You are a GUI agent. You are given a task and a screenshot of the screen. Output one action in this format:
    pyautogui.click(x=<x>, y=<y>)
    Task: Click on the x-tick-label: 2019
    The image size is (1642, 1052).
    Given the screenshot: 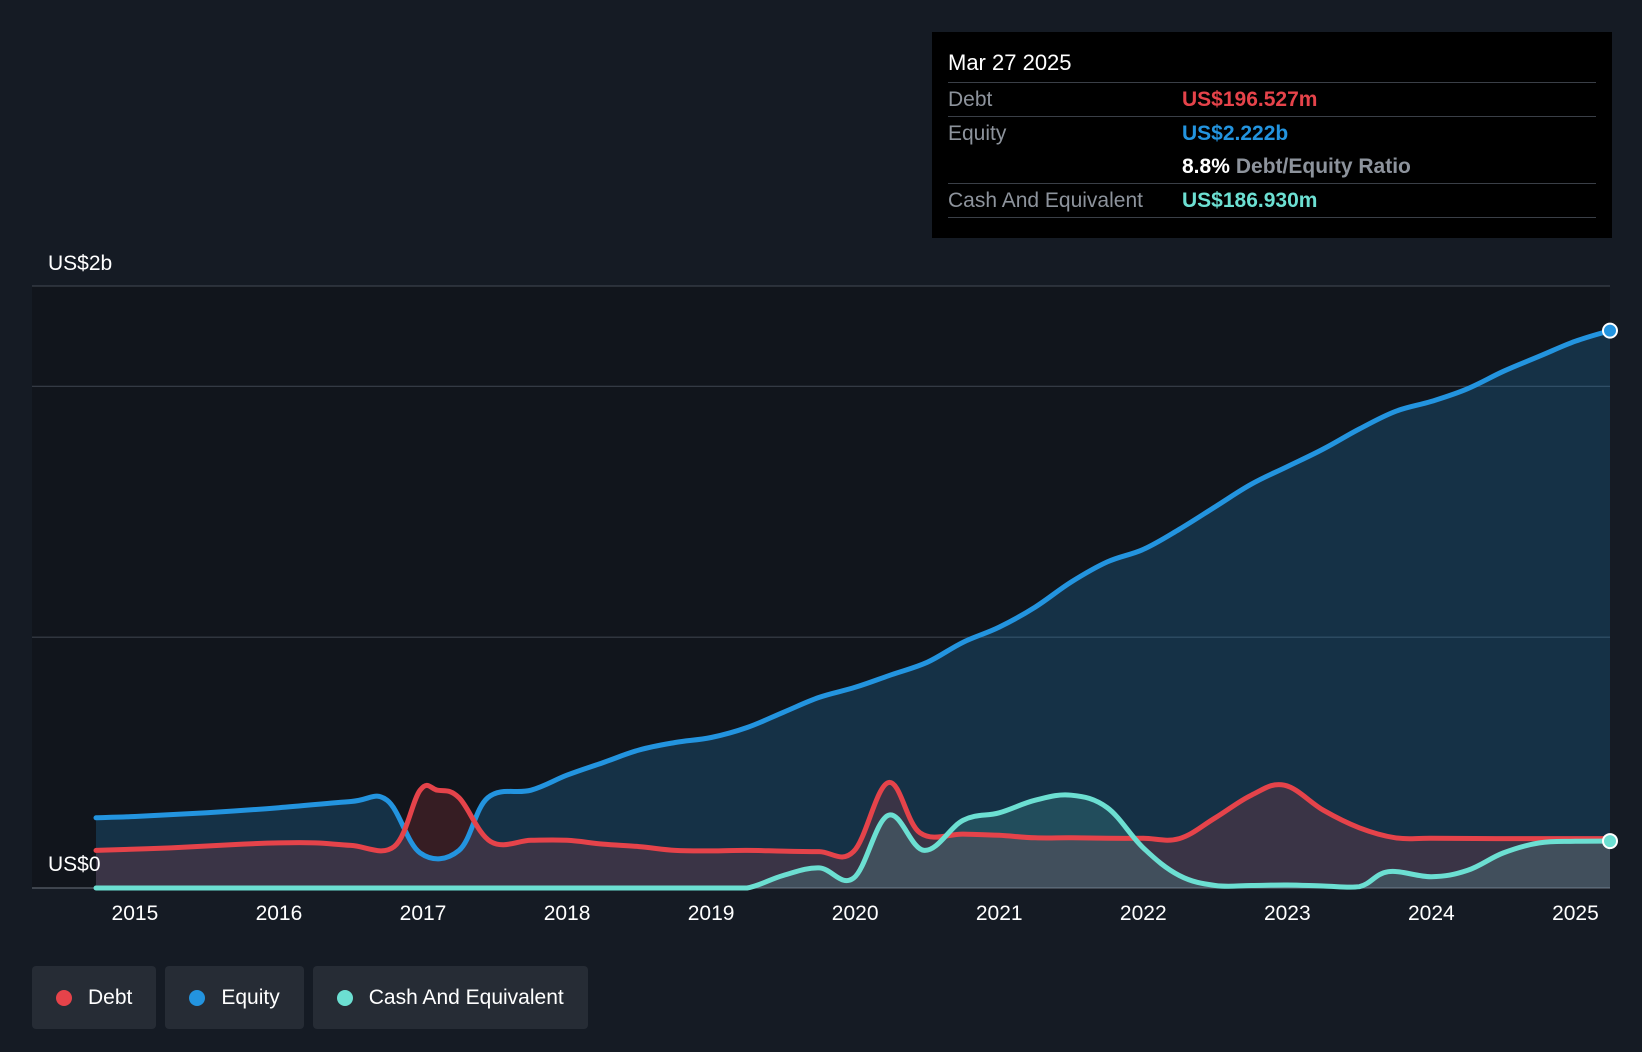 What is the action you would take?
    pyautogui.click(x=711, y=913)
    